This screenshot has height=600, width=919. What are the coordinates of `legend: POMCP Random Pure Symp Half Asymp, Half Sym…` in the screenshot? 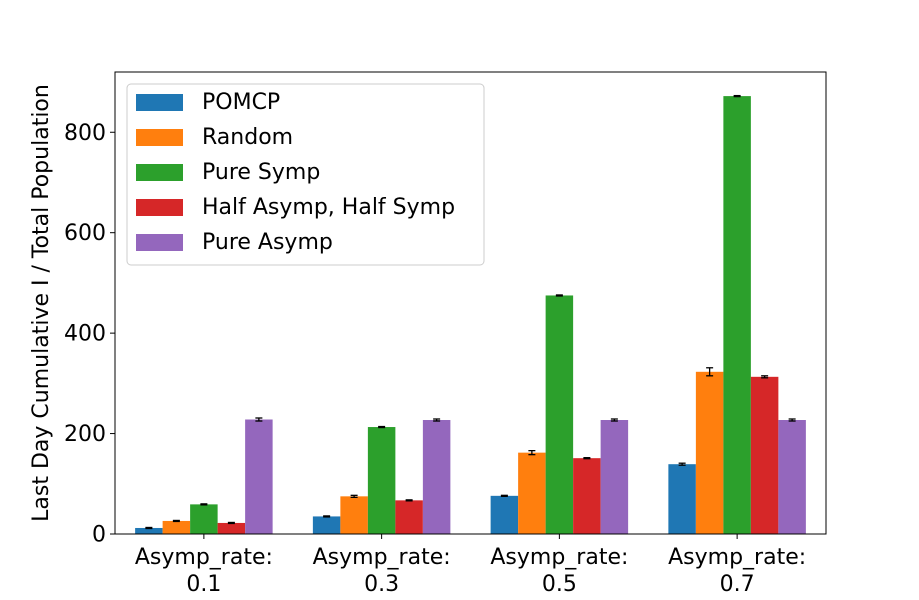 It's located at (305, 174).